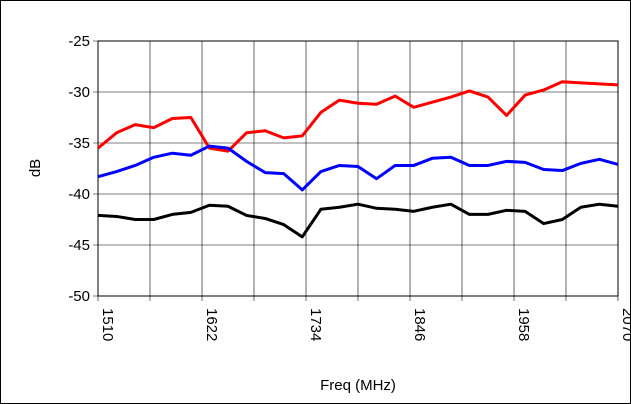 This screenshot has width=631, height=404. Describe the element at coordinates (107, 324) in the screenshot. I see `x-tick-label: 1510` at that location.